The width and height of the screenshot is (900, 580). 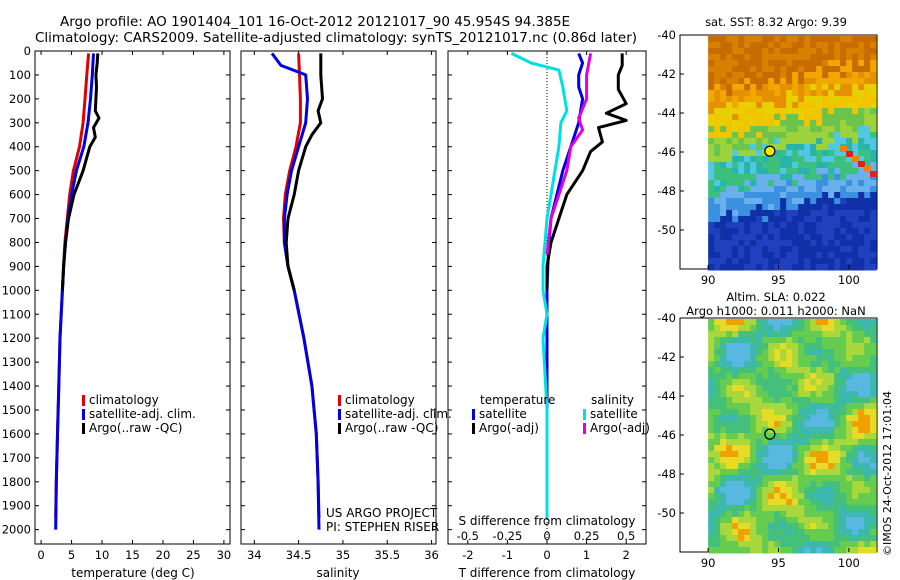 I want to click on series-line-argo, so click(x=586, y=172).